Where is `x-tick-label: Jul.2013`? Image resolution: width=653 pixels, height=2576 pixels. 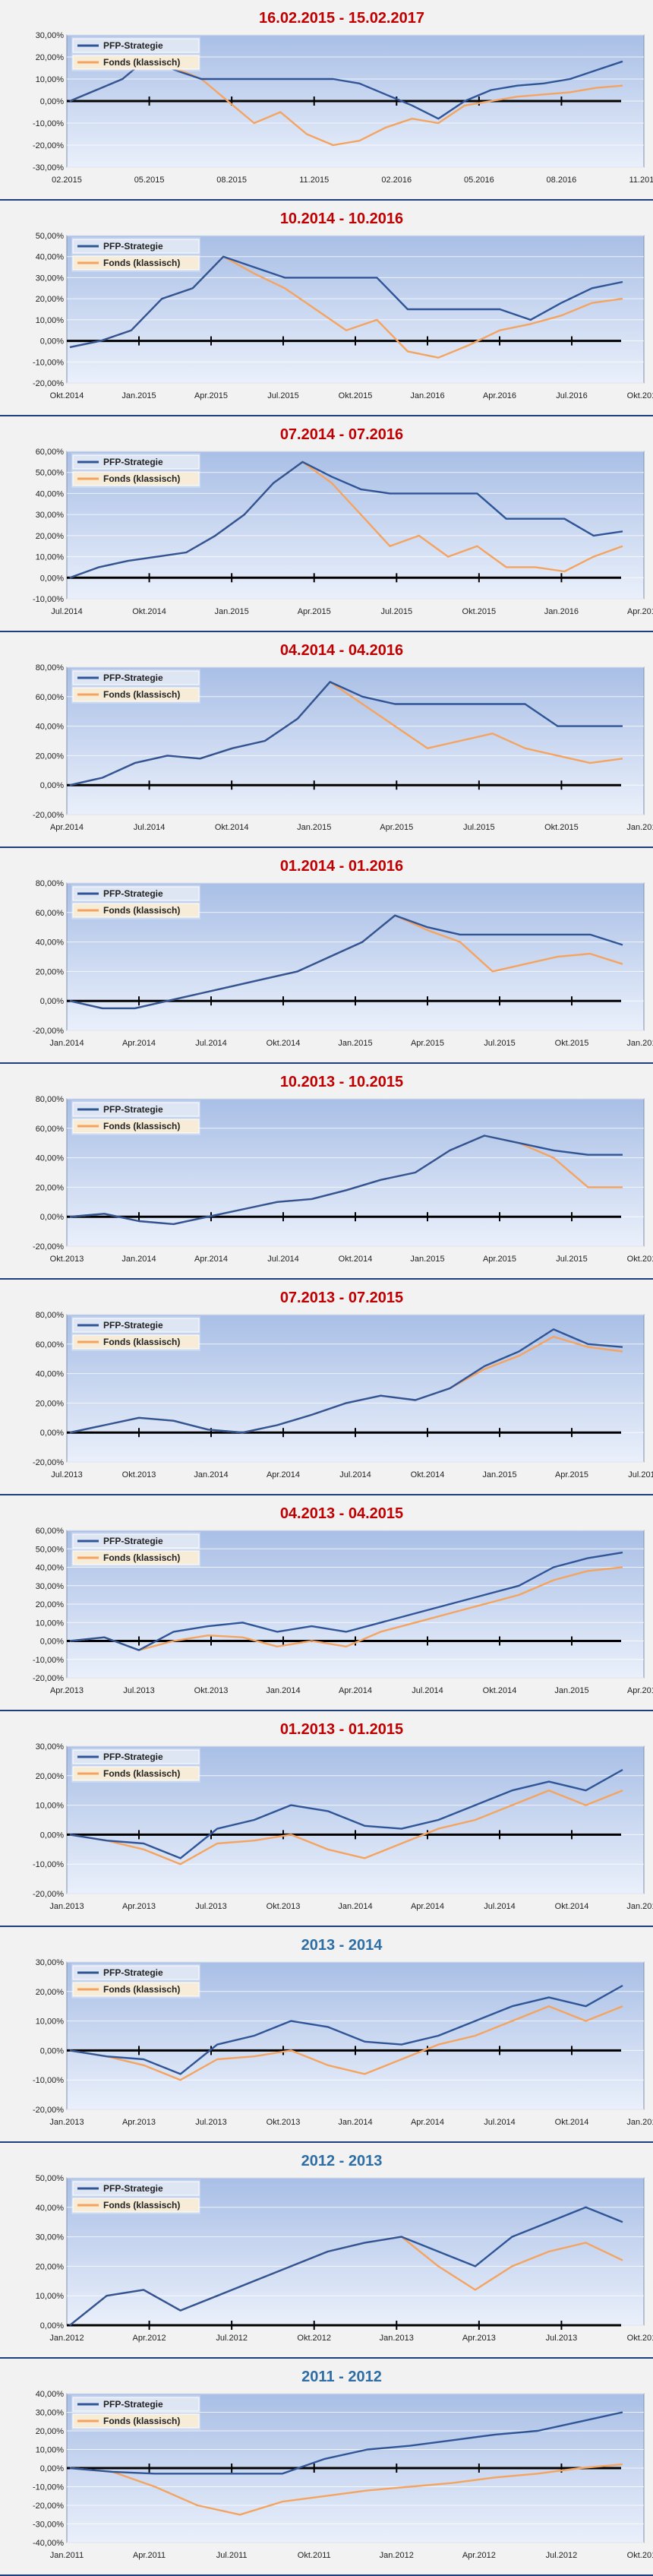
x-tick-label: Jul.2013 is located at coordinates (67, 1474).